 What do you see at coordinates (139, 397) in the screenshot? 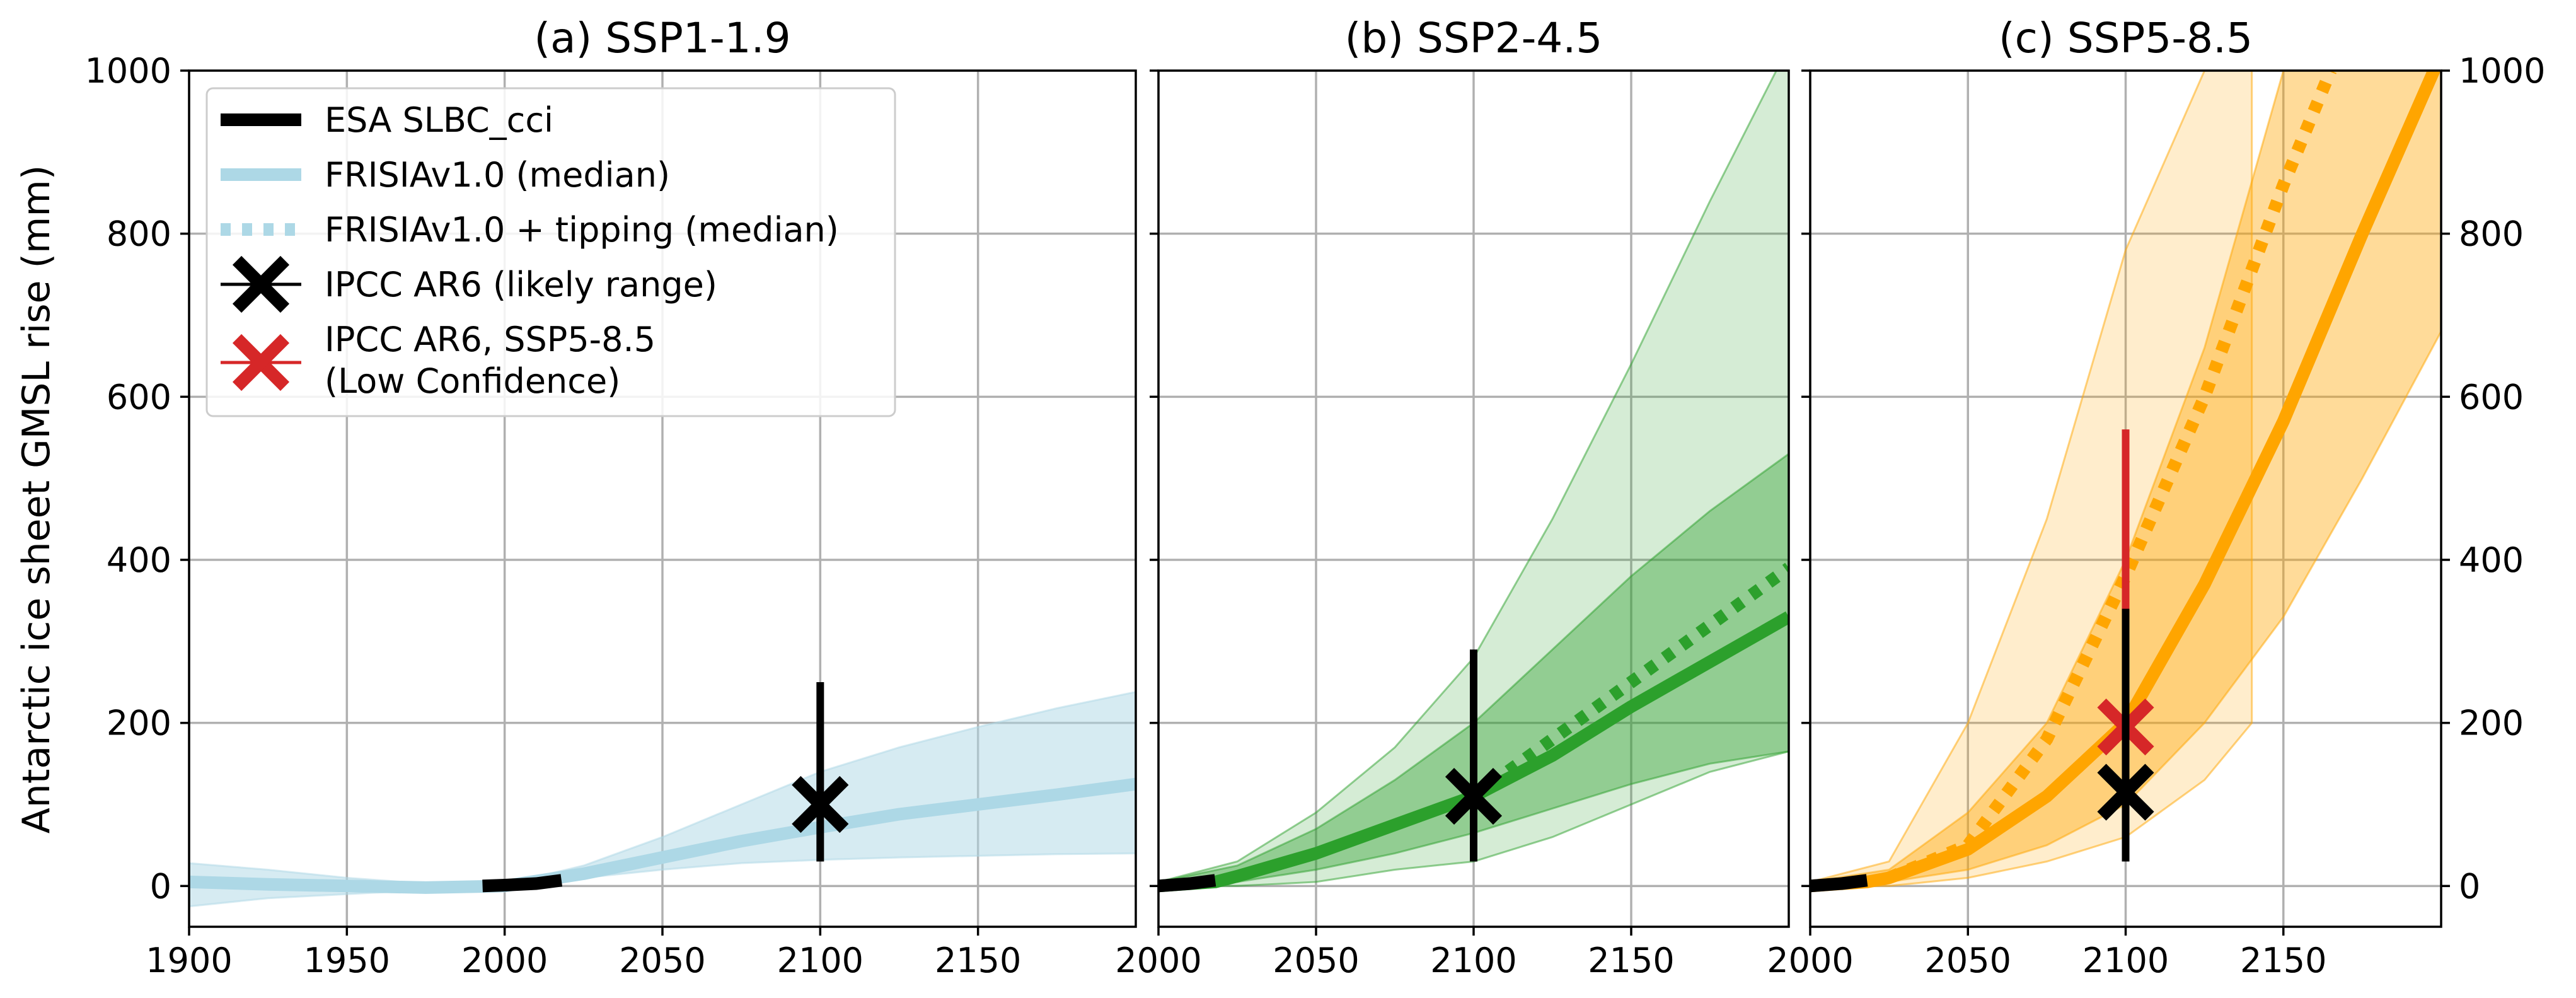
I see `y-tick-label: 600` at bounding box center [139, 397].